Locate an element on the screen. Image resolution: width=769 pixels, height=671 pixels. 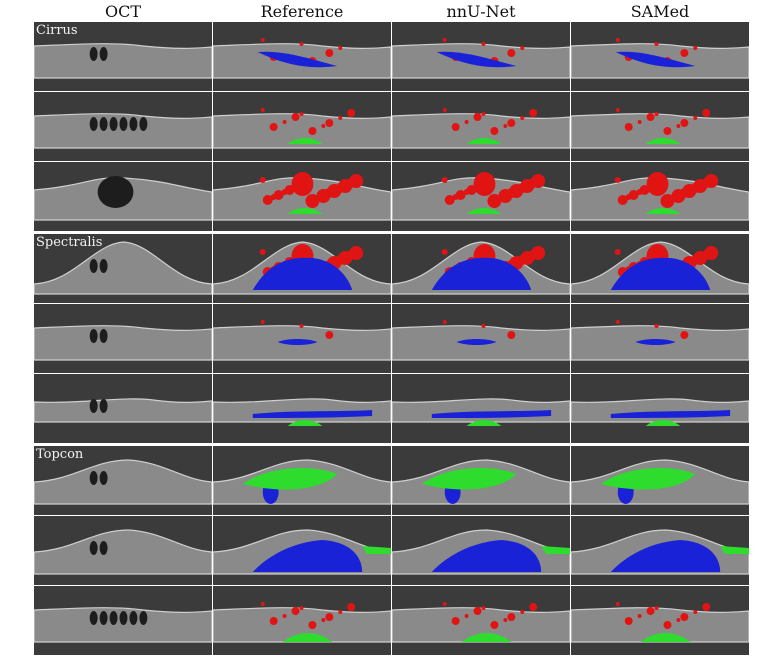
column-header-reference: Reference is located at coordinates (302, 11).